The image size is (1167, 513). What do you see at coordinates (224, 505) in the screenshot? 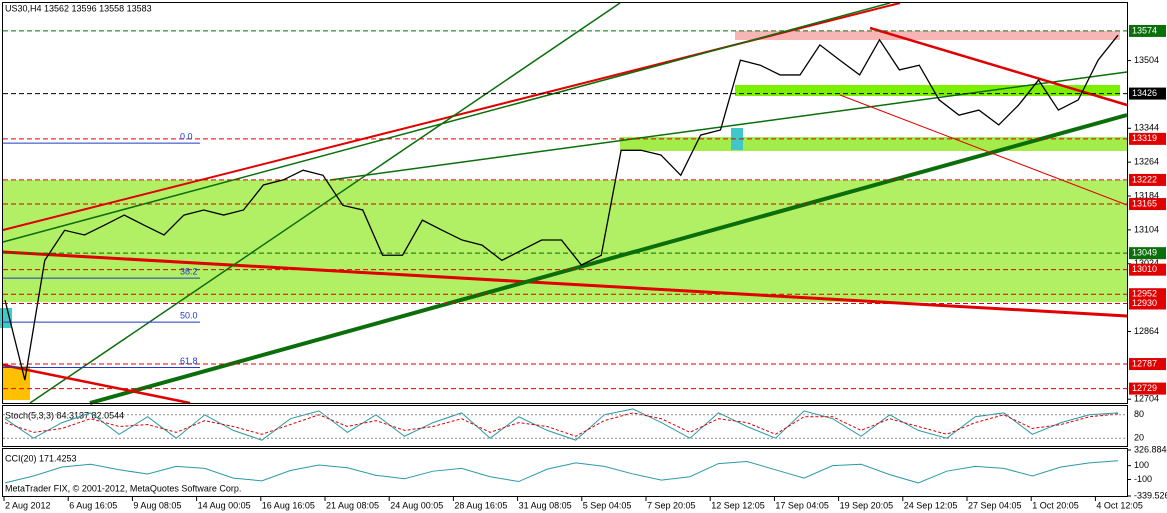
I see `date-label: 14 Aug 00:05` at bounding box center [224, 505].